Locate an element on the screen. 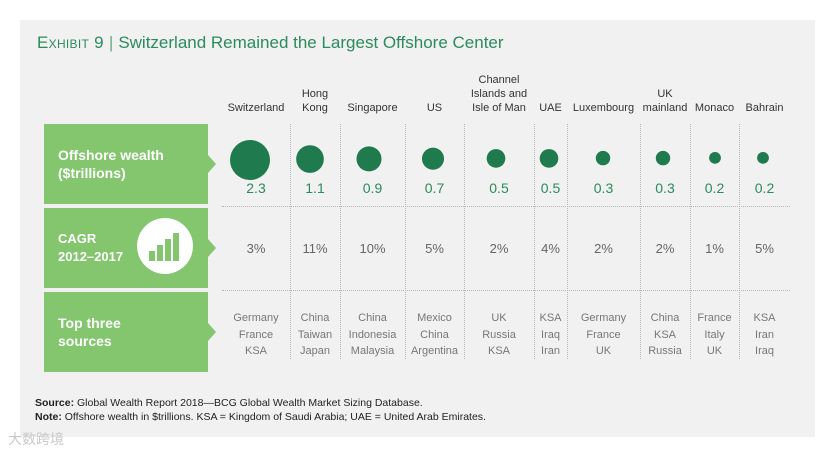 This screenshot has height=456, width=833. cagr-value-monaco: 1% is located at coordinates (714, 248).